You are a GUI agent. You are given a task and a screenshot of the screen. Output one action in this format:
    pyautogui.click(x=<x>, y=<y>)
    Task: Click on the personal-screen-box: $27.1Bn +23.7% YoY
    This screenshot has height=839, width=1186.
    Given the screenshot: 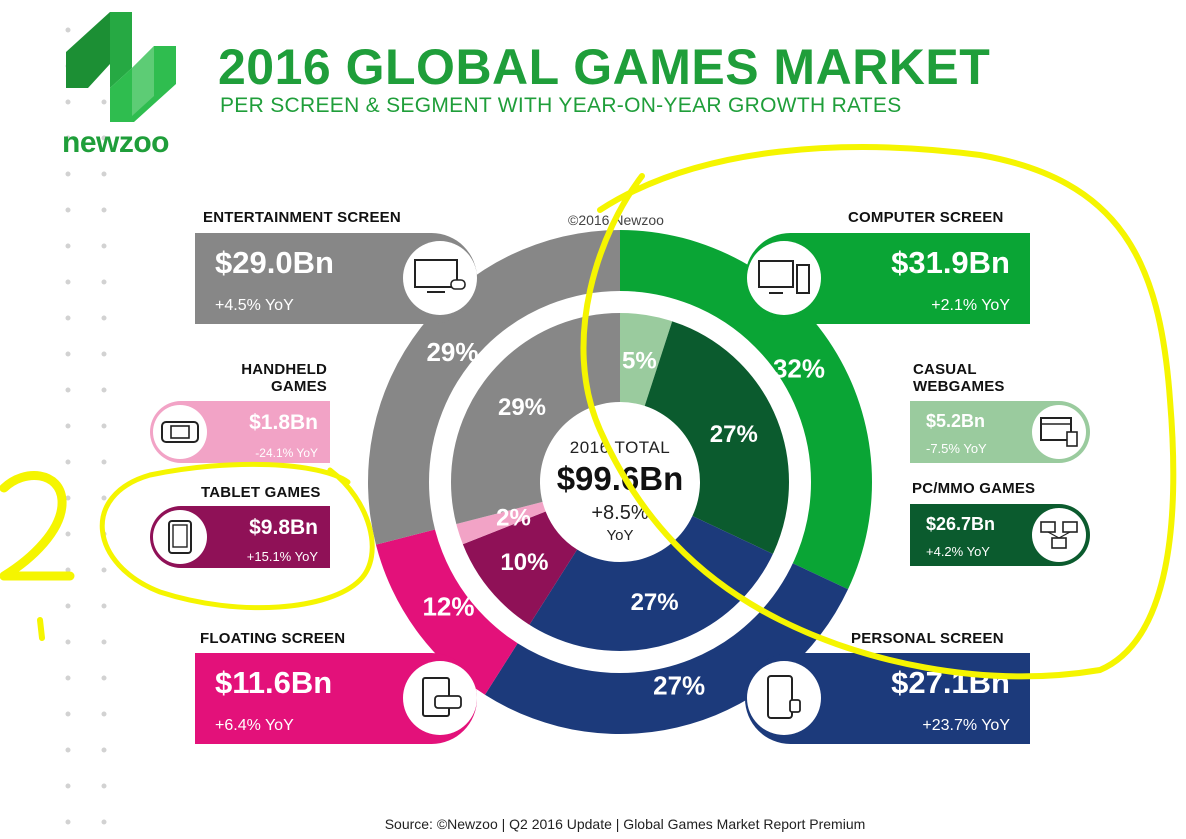 What is the action you would take?
    pyautogui.click(x=887, y=698)
    